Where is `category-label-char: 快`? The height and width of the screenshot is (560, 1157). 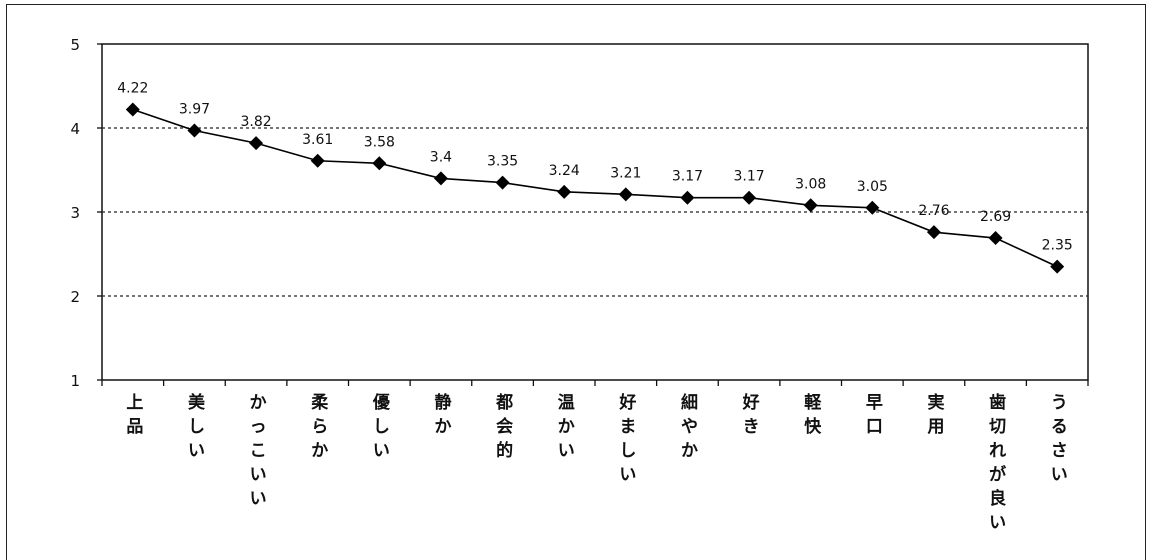 category-label-char: 快 is located at coordinates (813, 426).